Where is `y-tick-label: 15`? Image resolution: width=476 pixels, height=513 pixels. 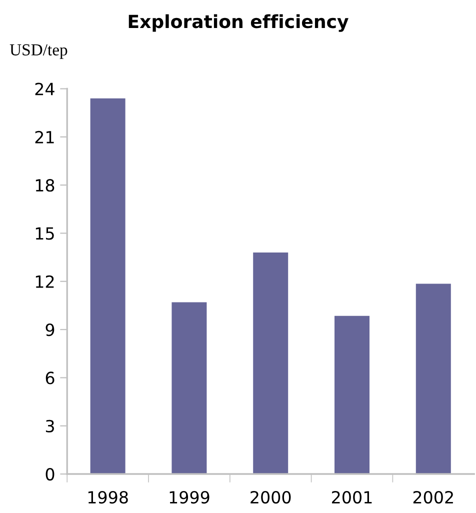
y-tick-label: 15 is located at coordinates (45, 233).